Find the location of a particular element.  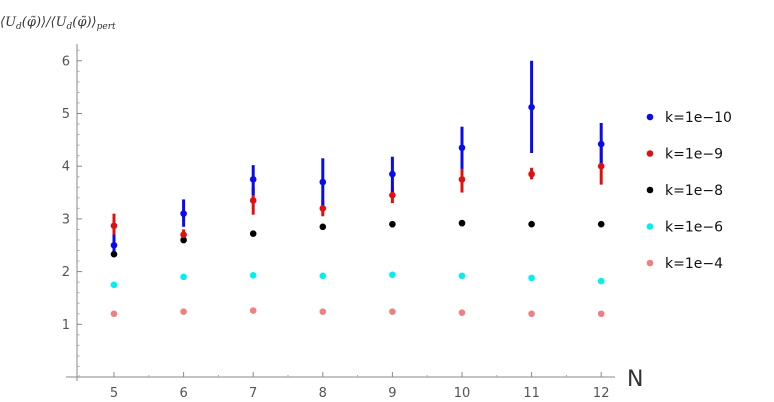

x-tick-label: 8 is located at coordinates (323, 393).